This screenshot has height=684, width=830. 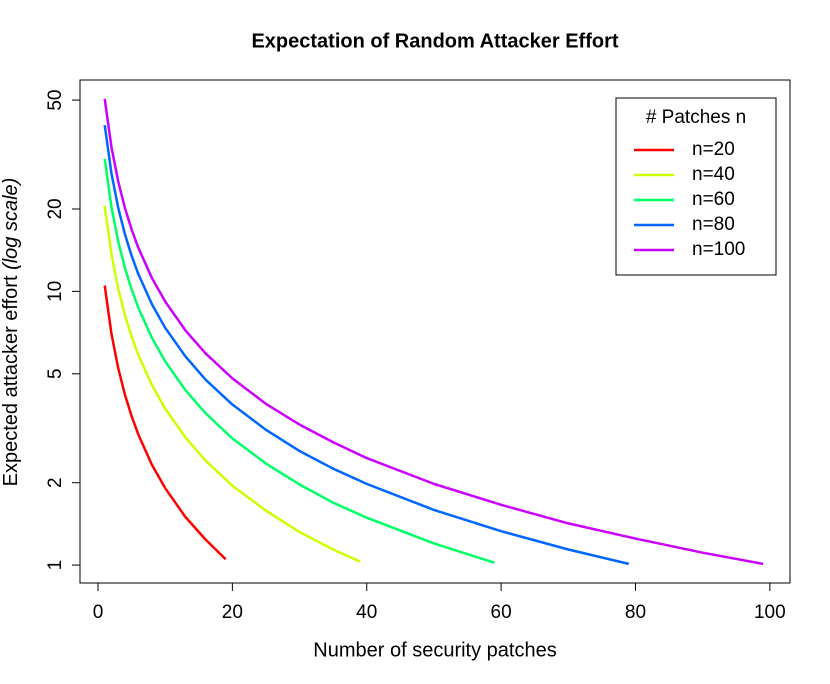 I want to click on y-axis-label-main: Expected attacker effort, so click(x=11, y=380).